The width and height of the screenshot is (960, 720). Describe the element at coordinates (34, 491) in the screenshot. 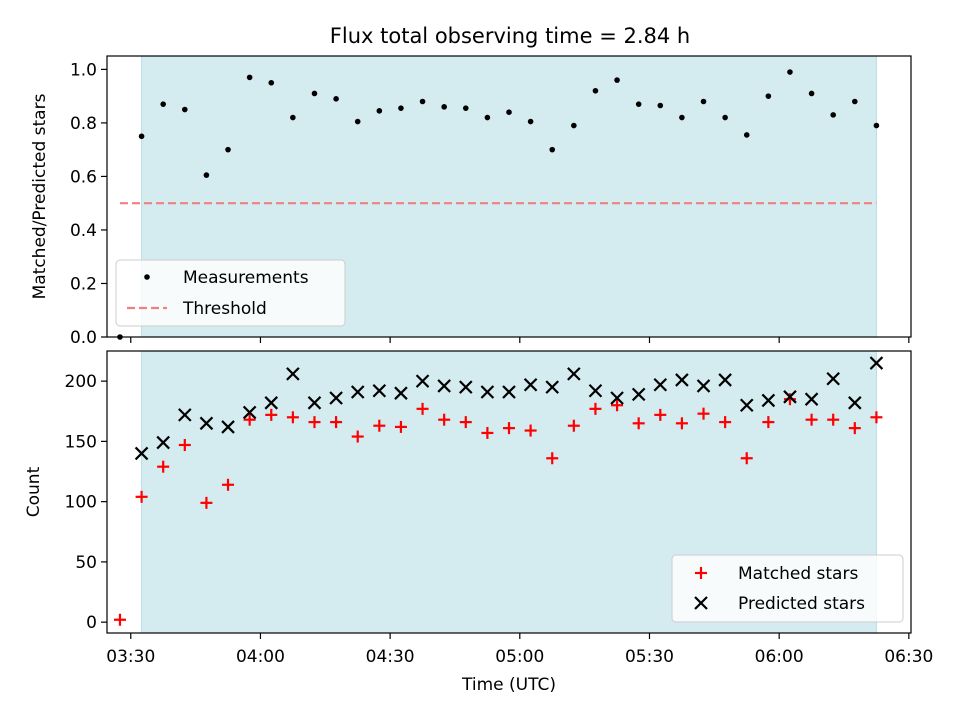

I see `bottom-y-axis-label: Count` at that location.